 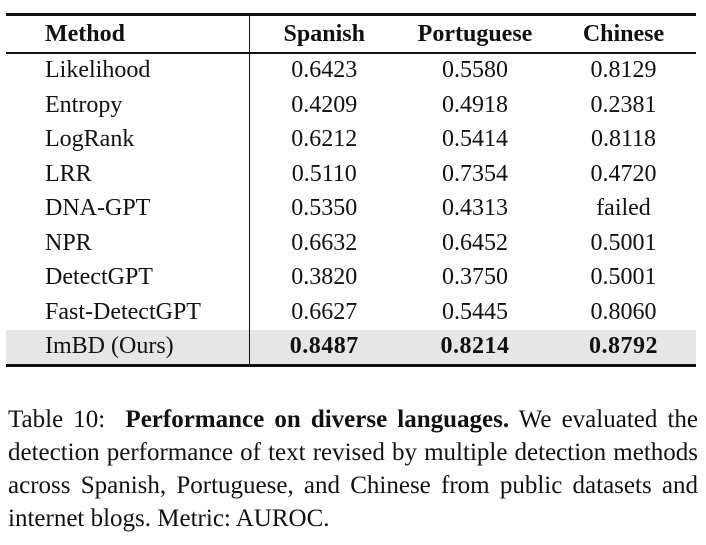 I want to click on method-cell: Fast-DetectGPT, so click(x=128, y=312).